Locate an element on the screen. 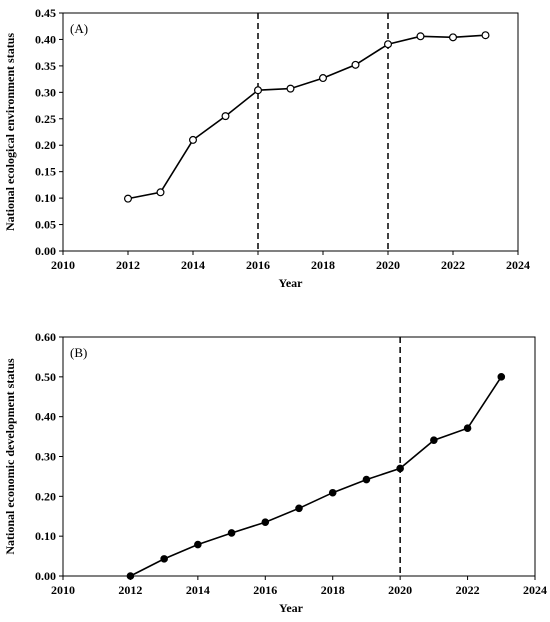  panel-a-label: (A) is located at coordinates (79, 28).